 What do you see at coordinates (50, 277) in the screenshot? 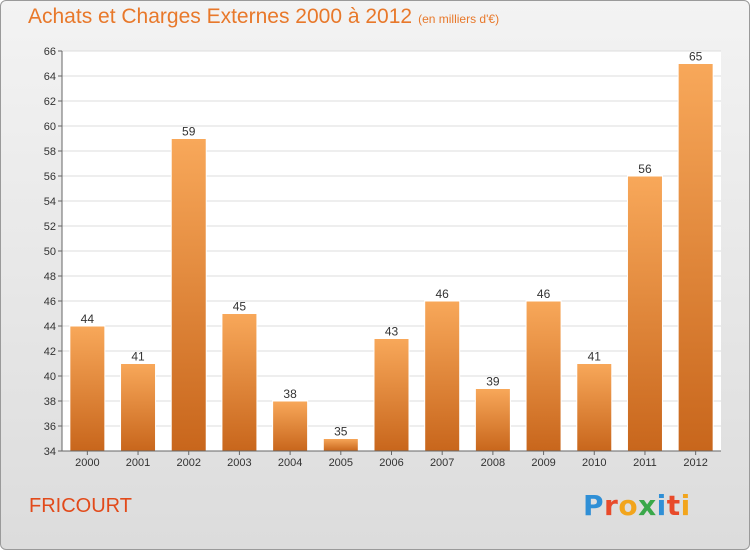
I see `y-tick-label: 48` at bounding box center [50, 277].